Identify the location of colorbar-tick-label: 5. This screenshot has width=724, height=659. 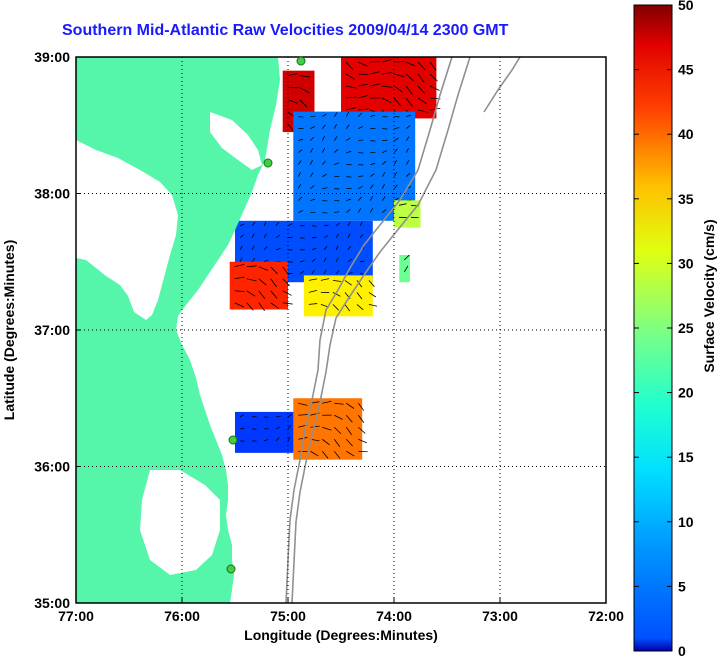
(682, 586).